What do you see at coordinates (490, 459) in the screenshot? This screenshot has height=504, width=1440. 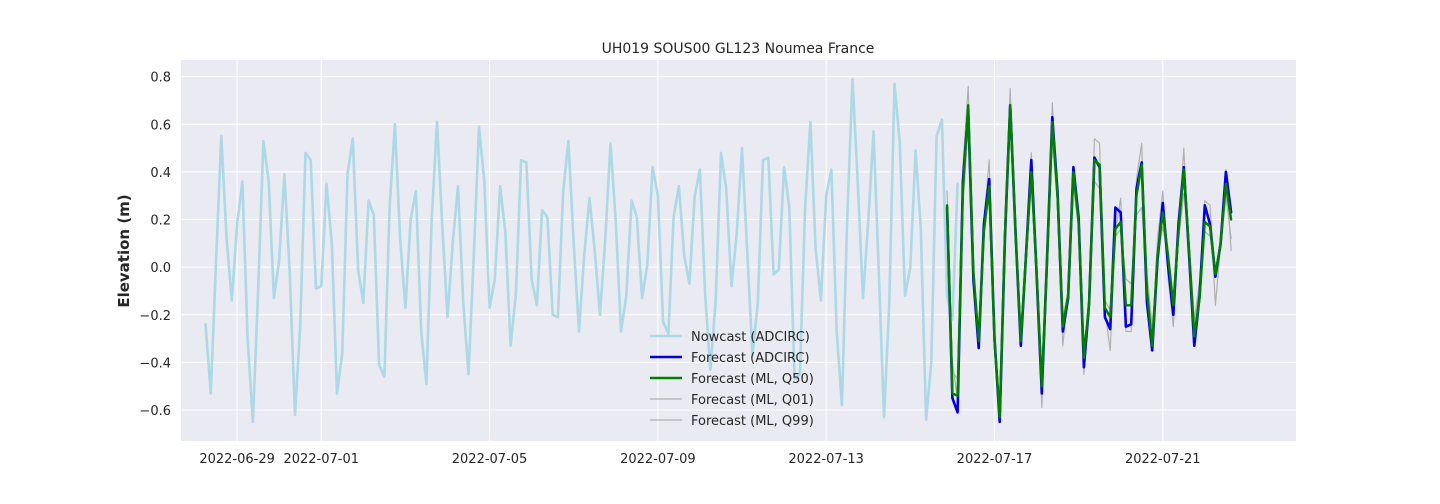 I see `x-tick-label: 2022-07-05` at bounding box center [490, 459].